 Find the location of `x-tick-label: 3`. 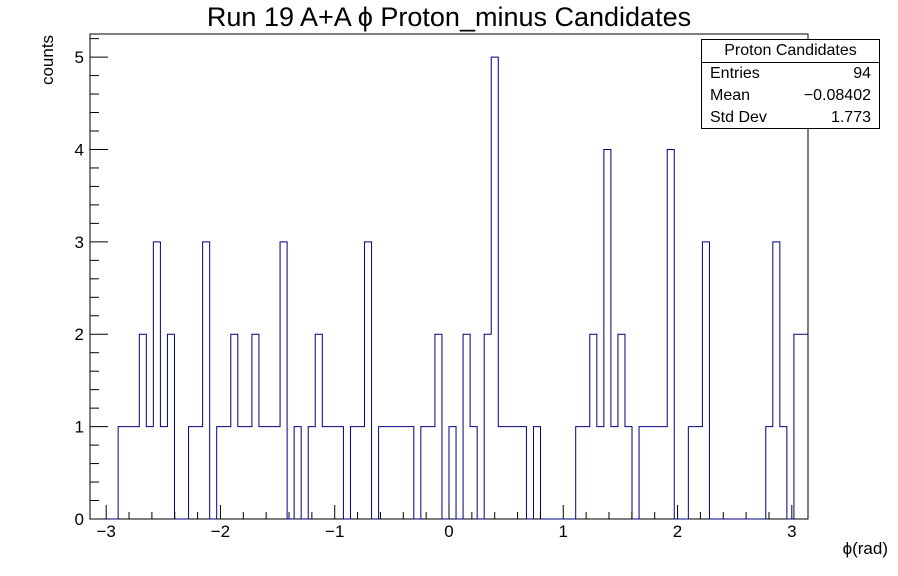

x-tick-label: 3 is located at coordinates (791, 531).